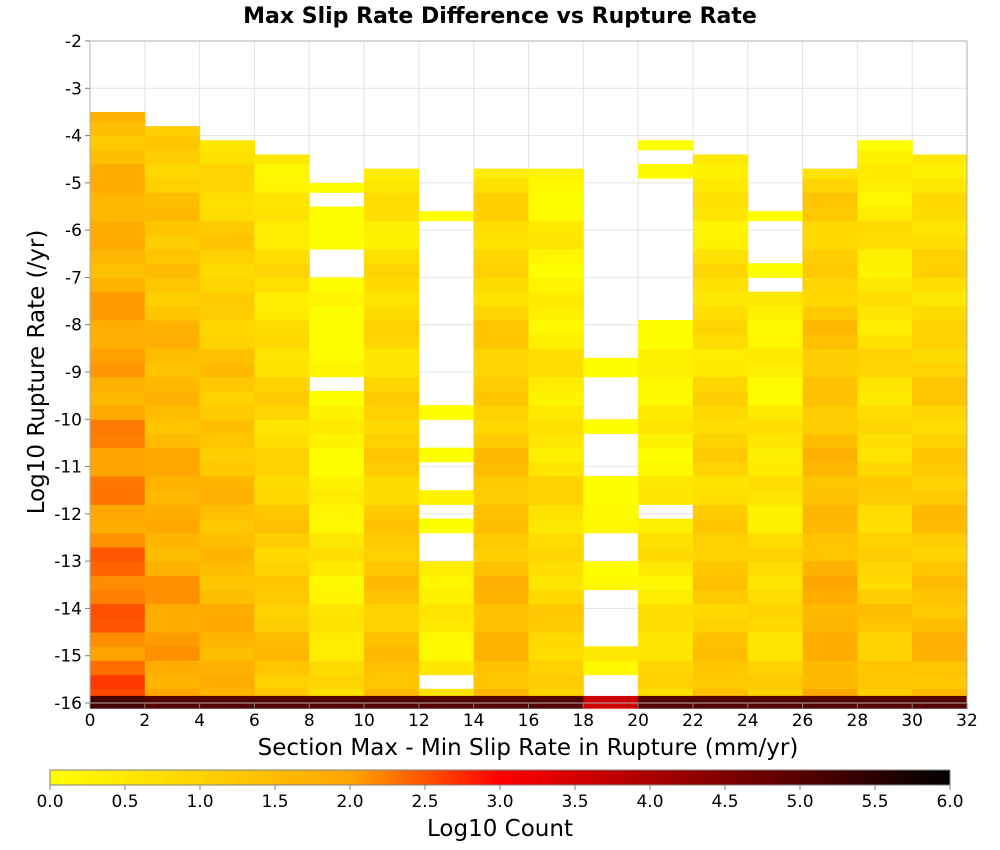  Describe the element at coordinates (68, 704) in the screenshot. I see `y-tick-label: -16` at that location.